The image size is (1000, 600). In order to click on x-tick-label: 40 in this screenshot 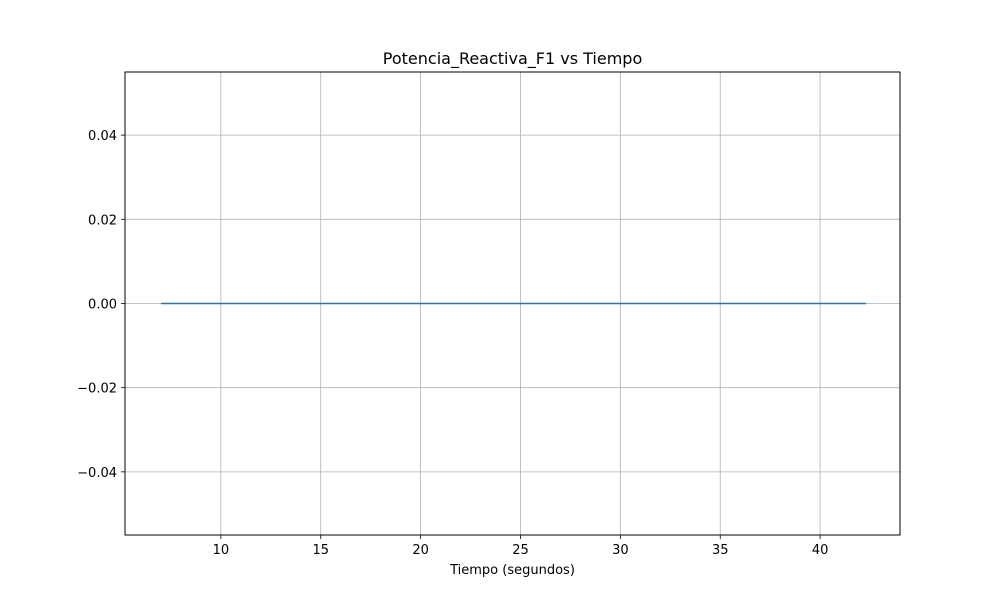, I will do `click(820, 550)`.